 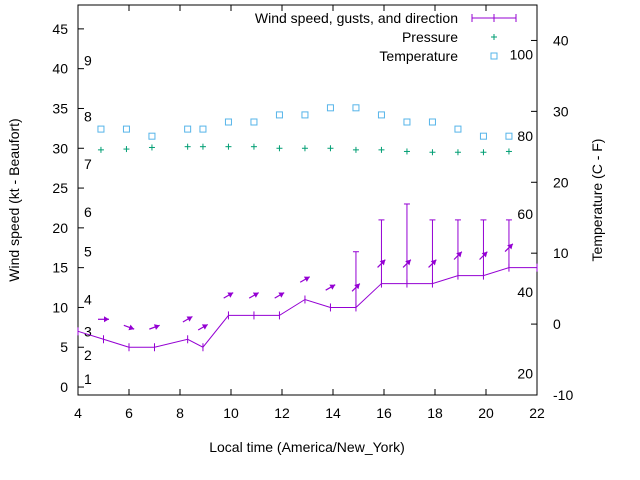 I want to click on beaufort-label: 1, so click(x=88, y=379).